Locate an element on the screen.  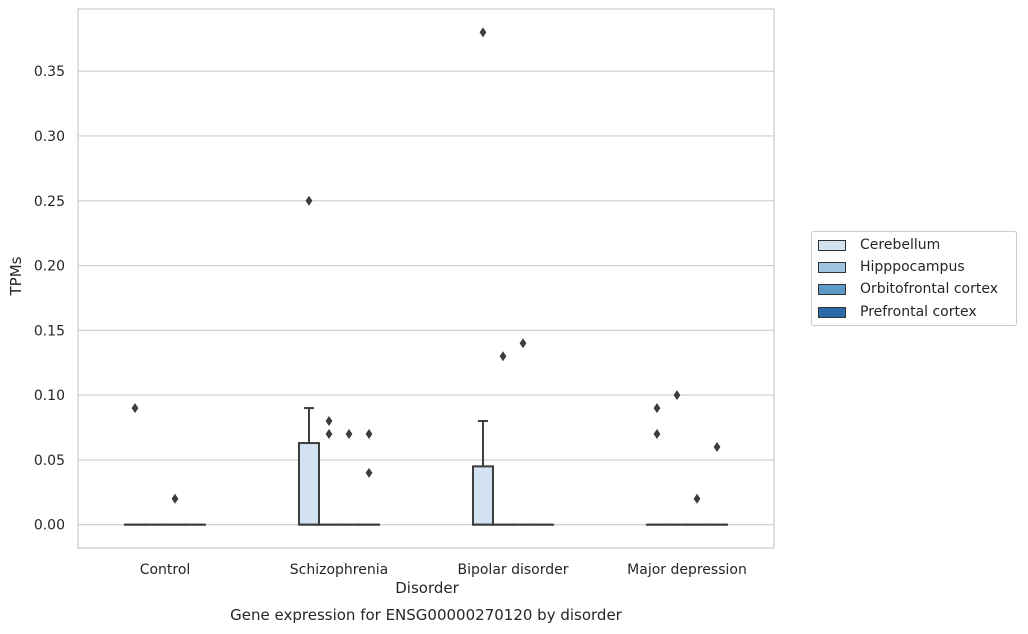
legend-item-prefrontal-cortex: Prefrontal cortex is located at coordinates (897, 312).